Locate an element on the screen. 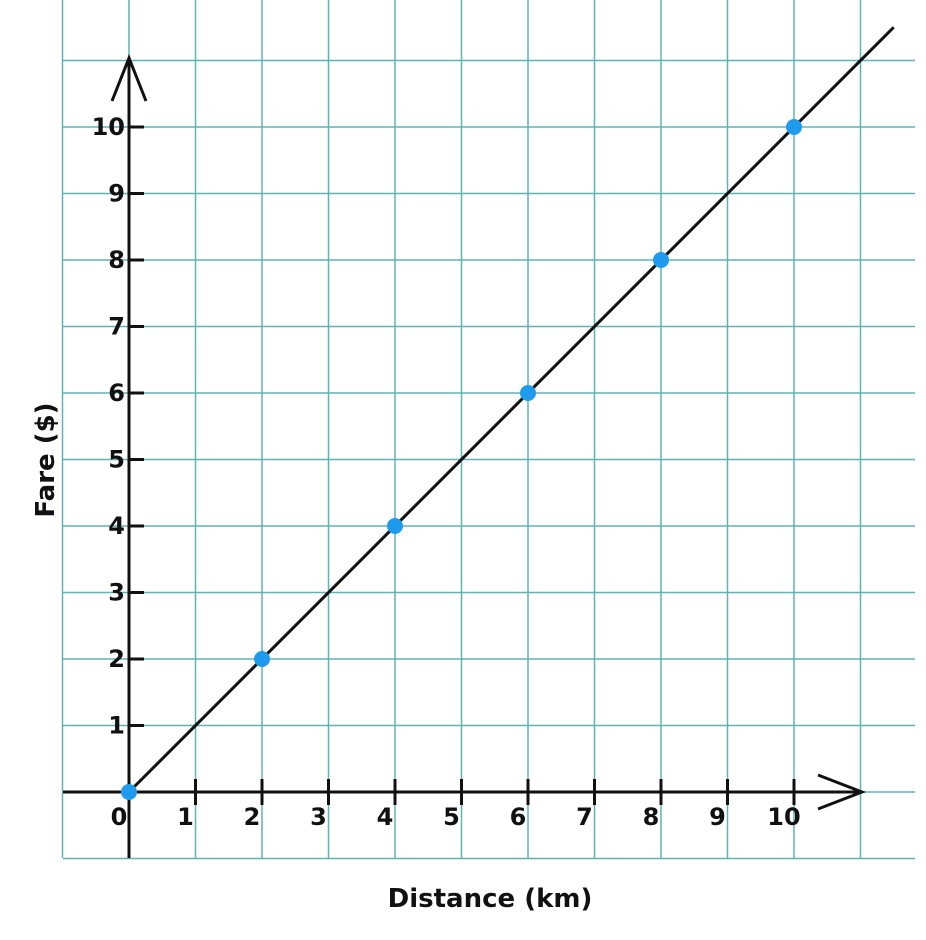  x-tick-label: 0 is located at coordinates (119, 817).